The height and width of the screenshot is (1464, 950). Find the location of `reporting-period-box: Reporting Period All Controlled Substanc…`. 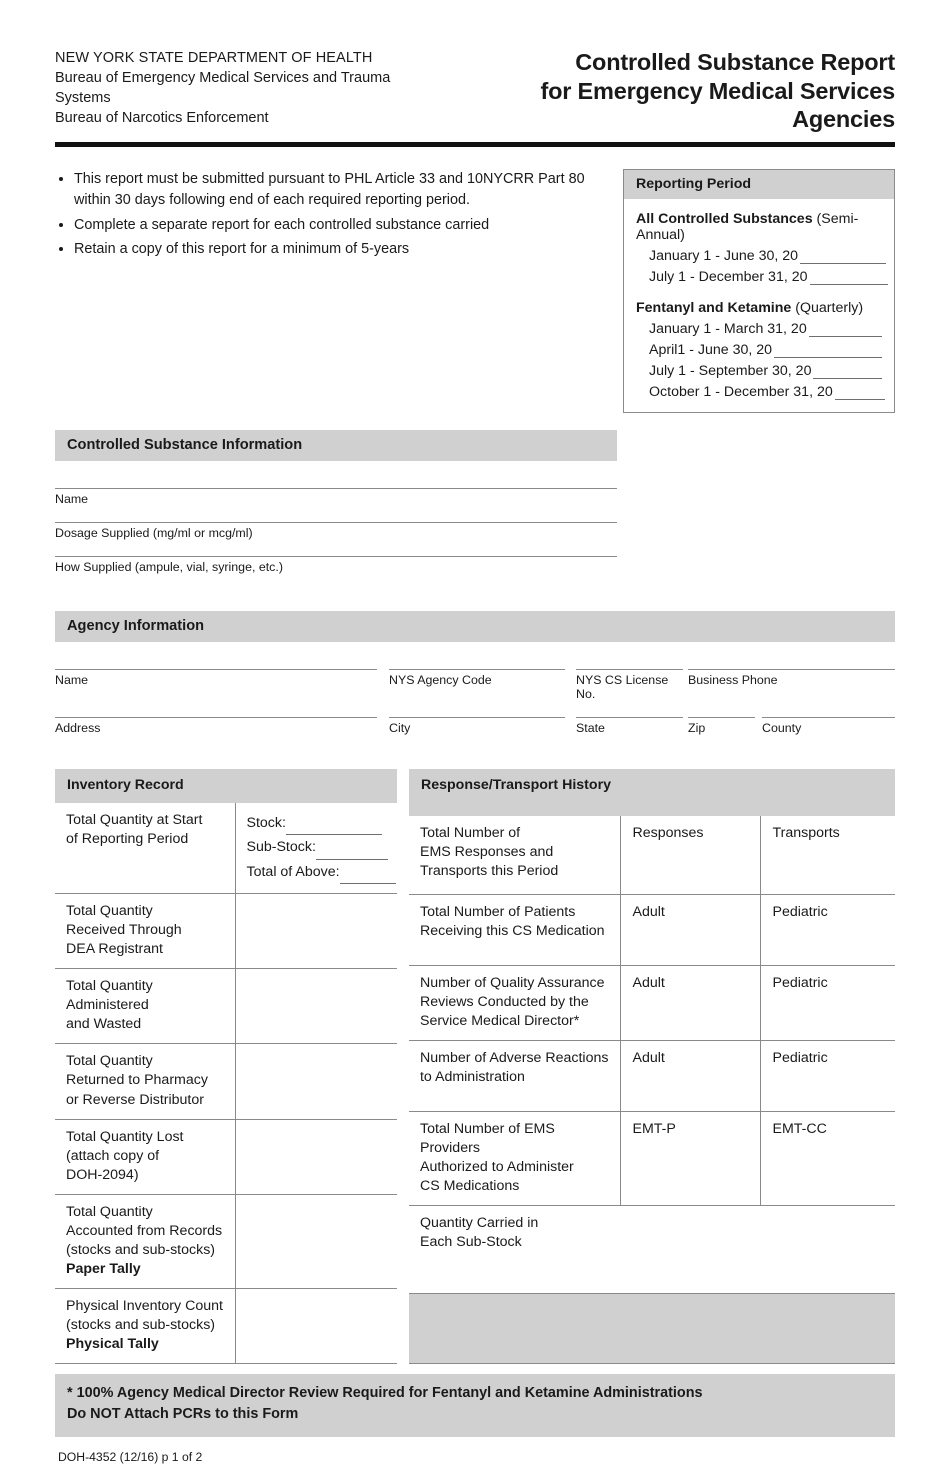

reporting-period-box: Reporting Period All Controlled Substanc… is located at coordinates (759, 290).